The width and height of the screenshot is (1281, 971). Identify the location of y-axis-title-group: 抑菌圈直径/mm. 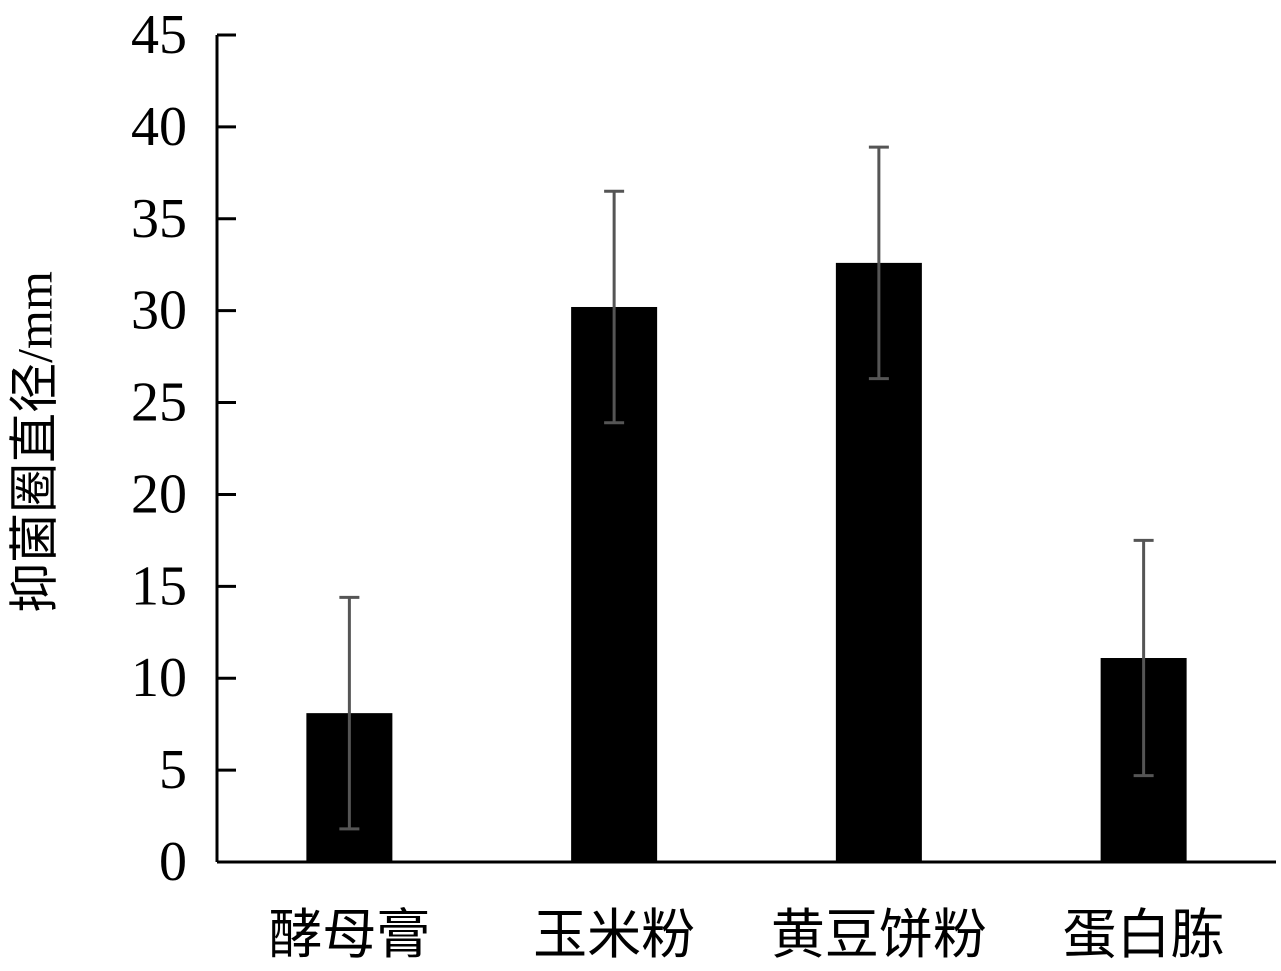
(34, 442).